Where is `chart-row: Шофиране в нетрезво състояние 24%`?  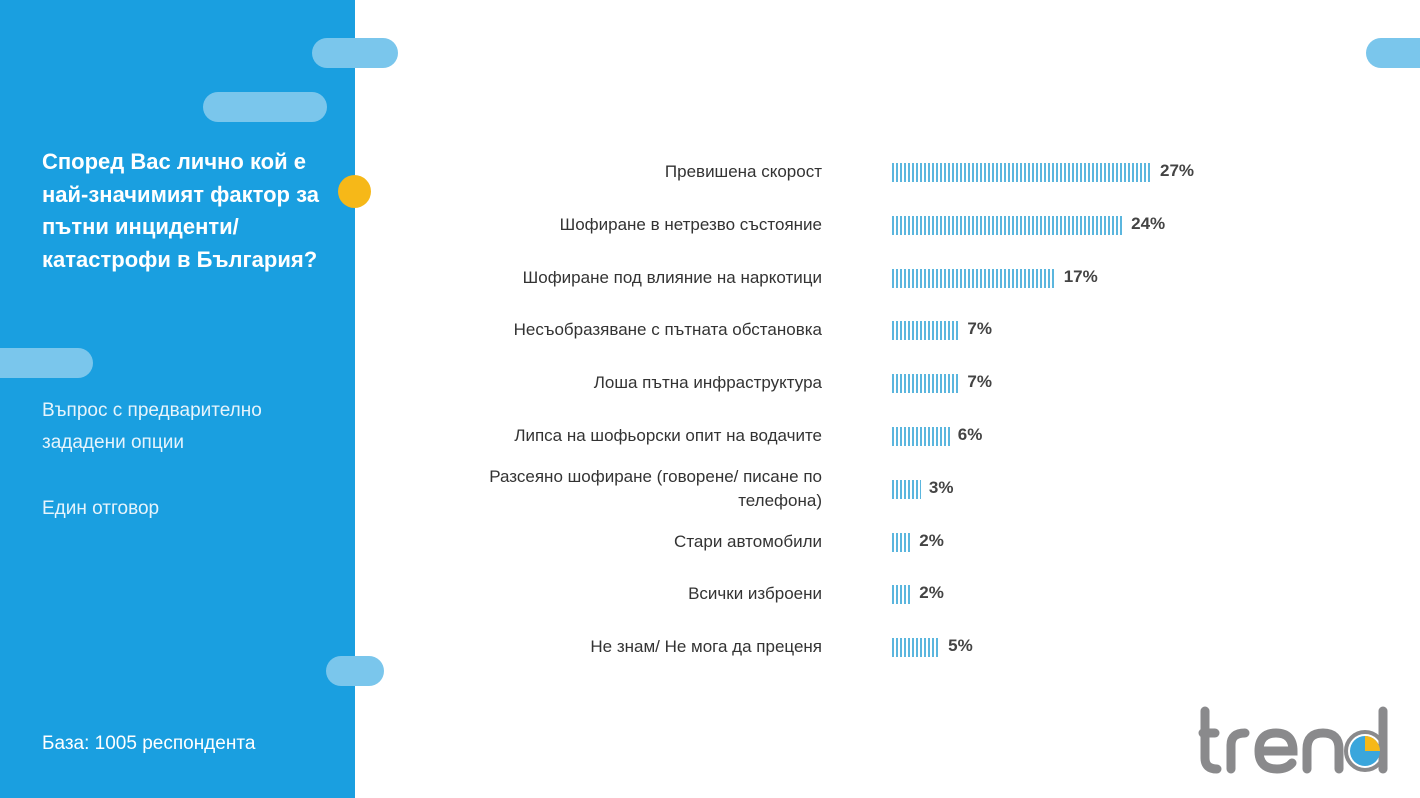 chart-row: Шофиране в нетрезво състояние 24% is located at coordinates (880, 225).